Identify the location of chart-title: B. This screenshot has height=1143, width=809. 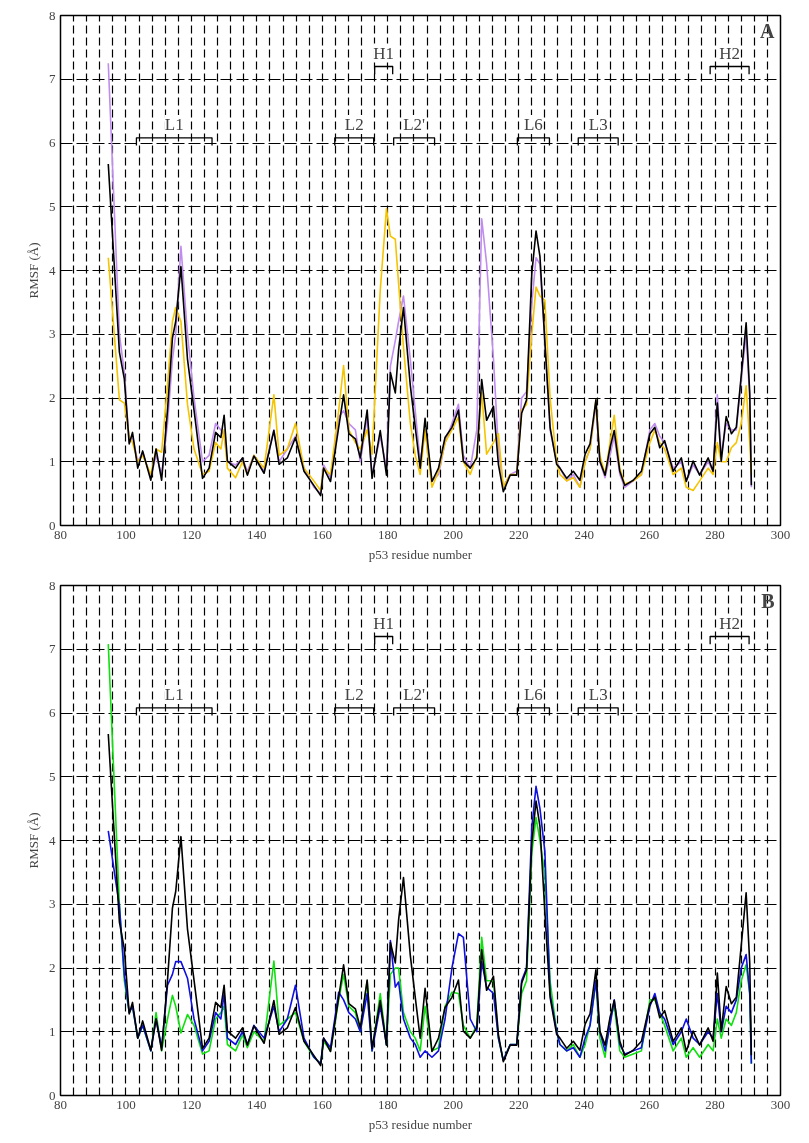
(768, 600).